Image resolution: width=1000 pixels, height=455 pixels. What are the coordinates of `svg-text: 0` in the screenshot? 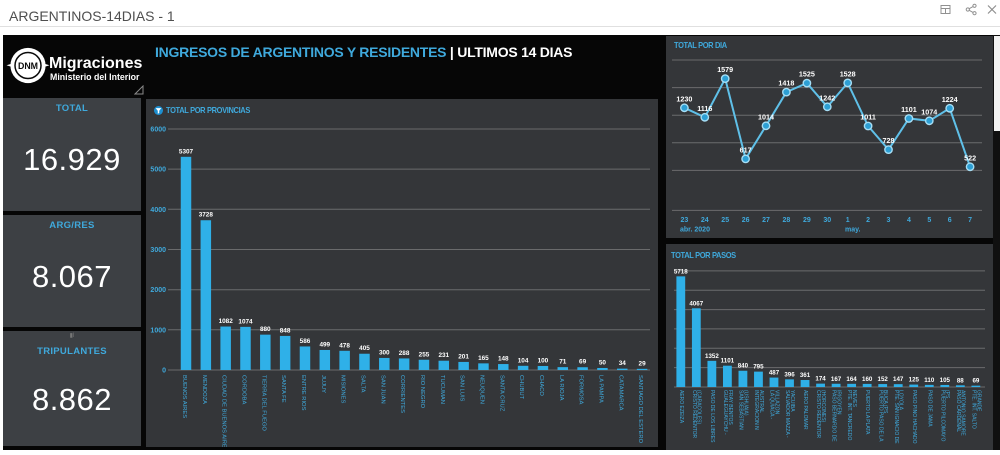 It's located at (164, 371).